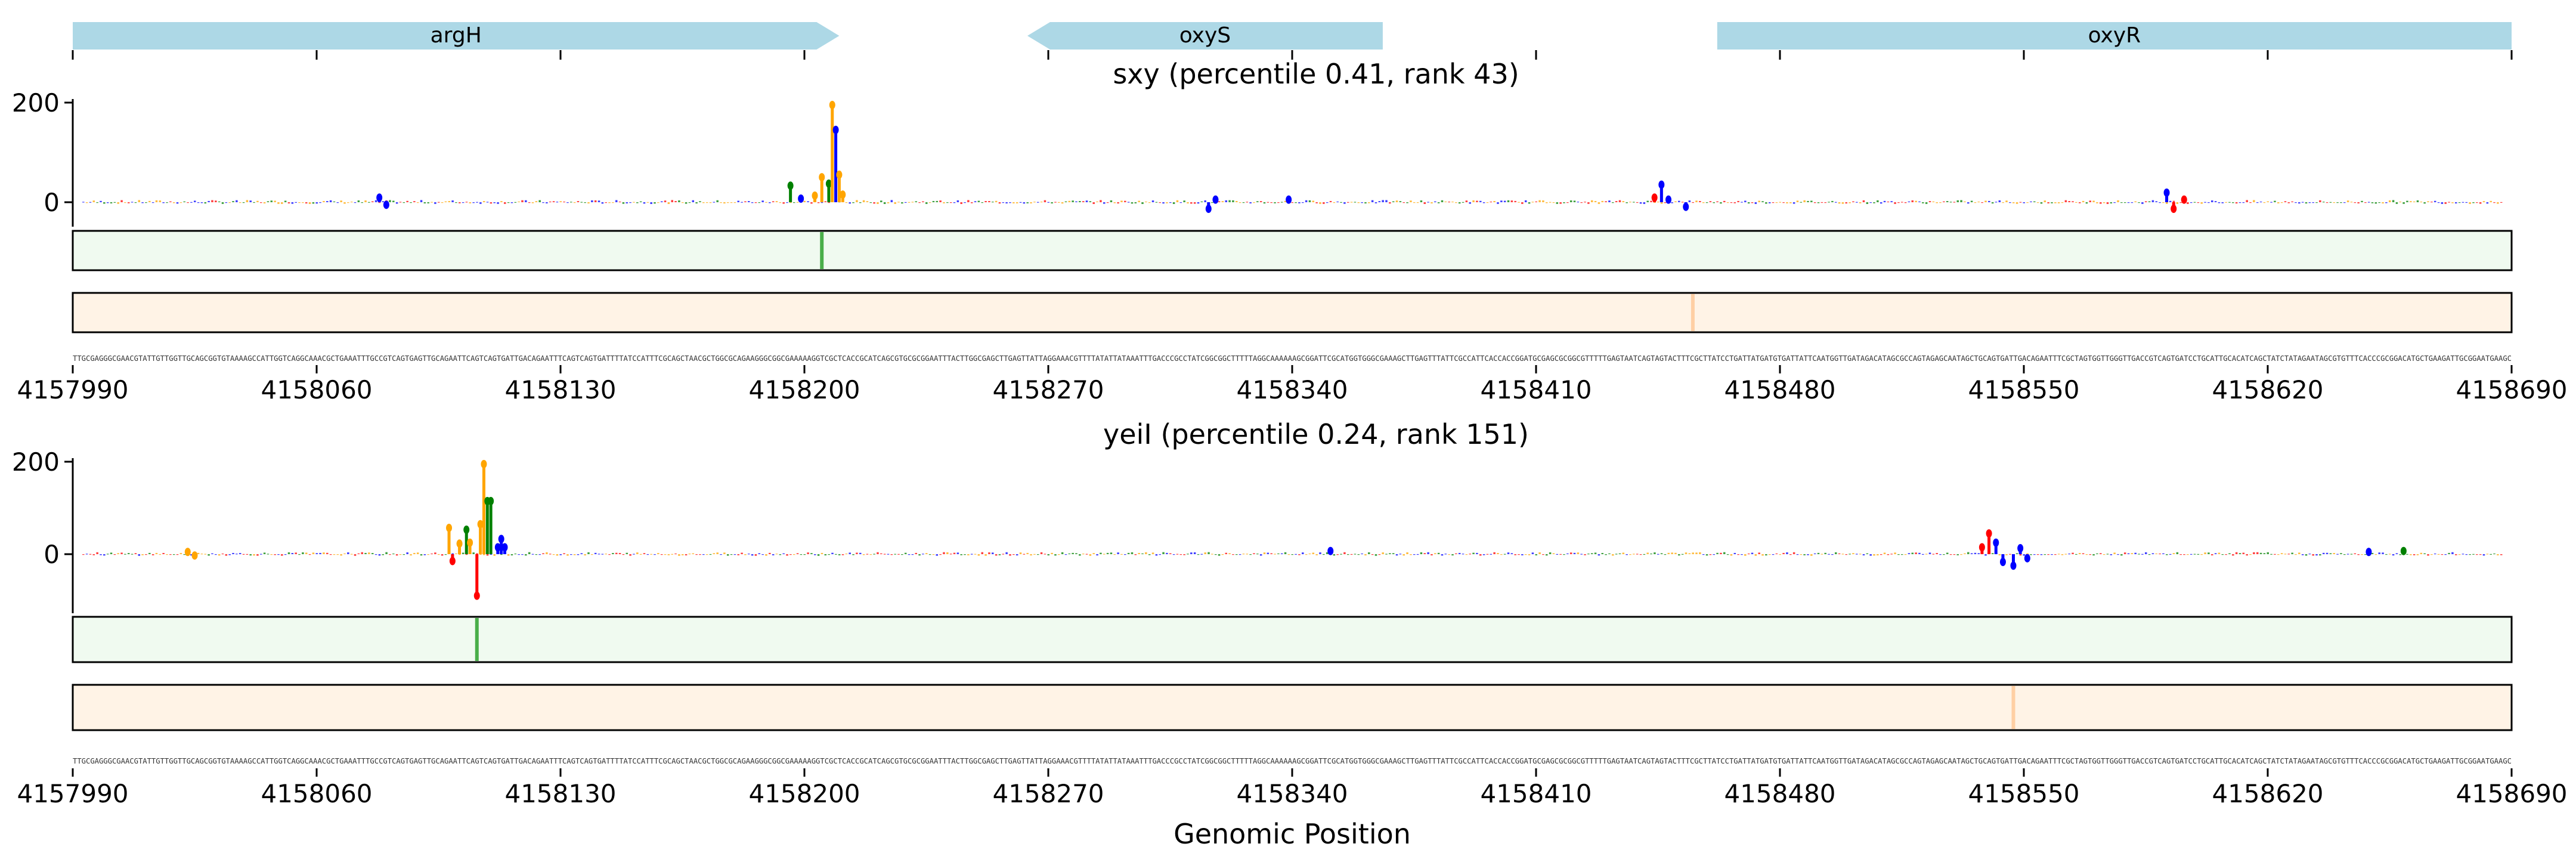 Image resolution: width=2576 pixels, height=859 pixels. What do you see at coordinates (498, 547) in the screenshot?
I see `peak-glyph-C` at bounding box center [498, 547].